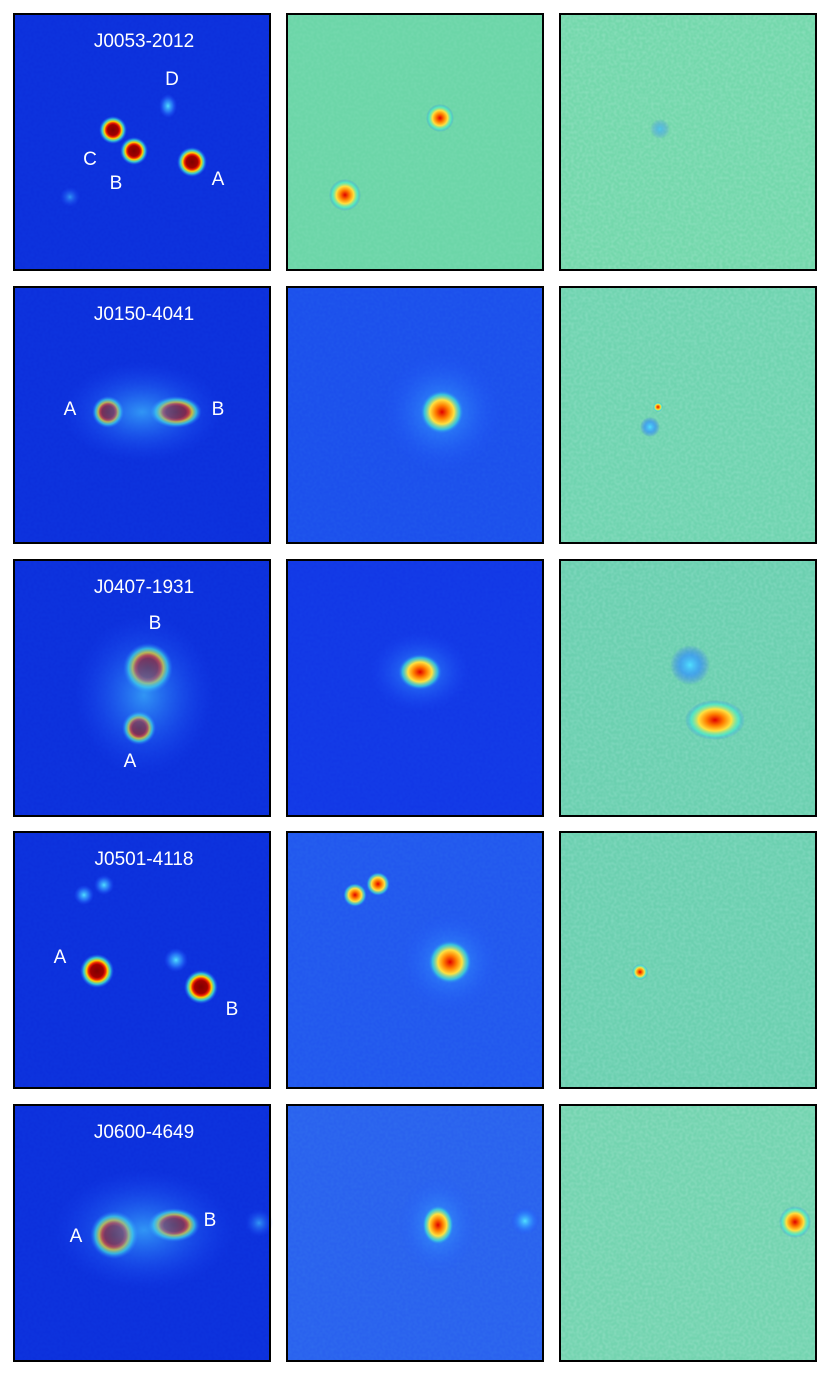 The height and width of the screenshot is (1376, 830). What do you see at coordinates (144, 859) in the screenshot?
I see `system-name: J0501-4118` at bounding box center [144, 859].